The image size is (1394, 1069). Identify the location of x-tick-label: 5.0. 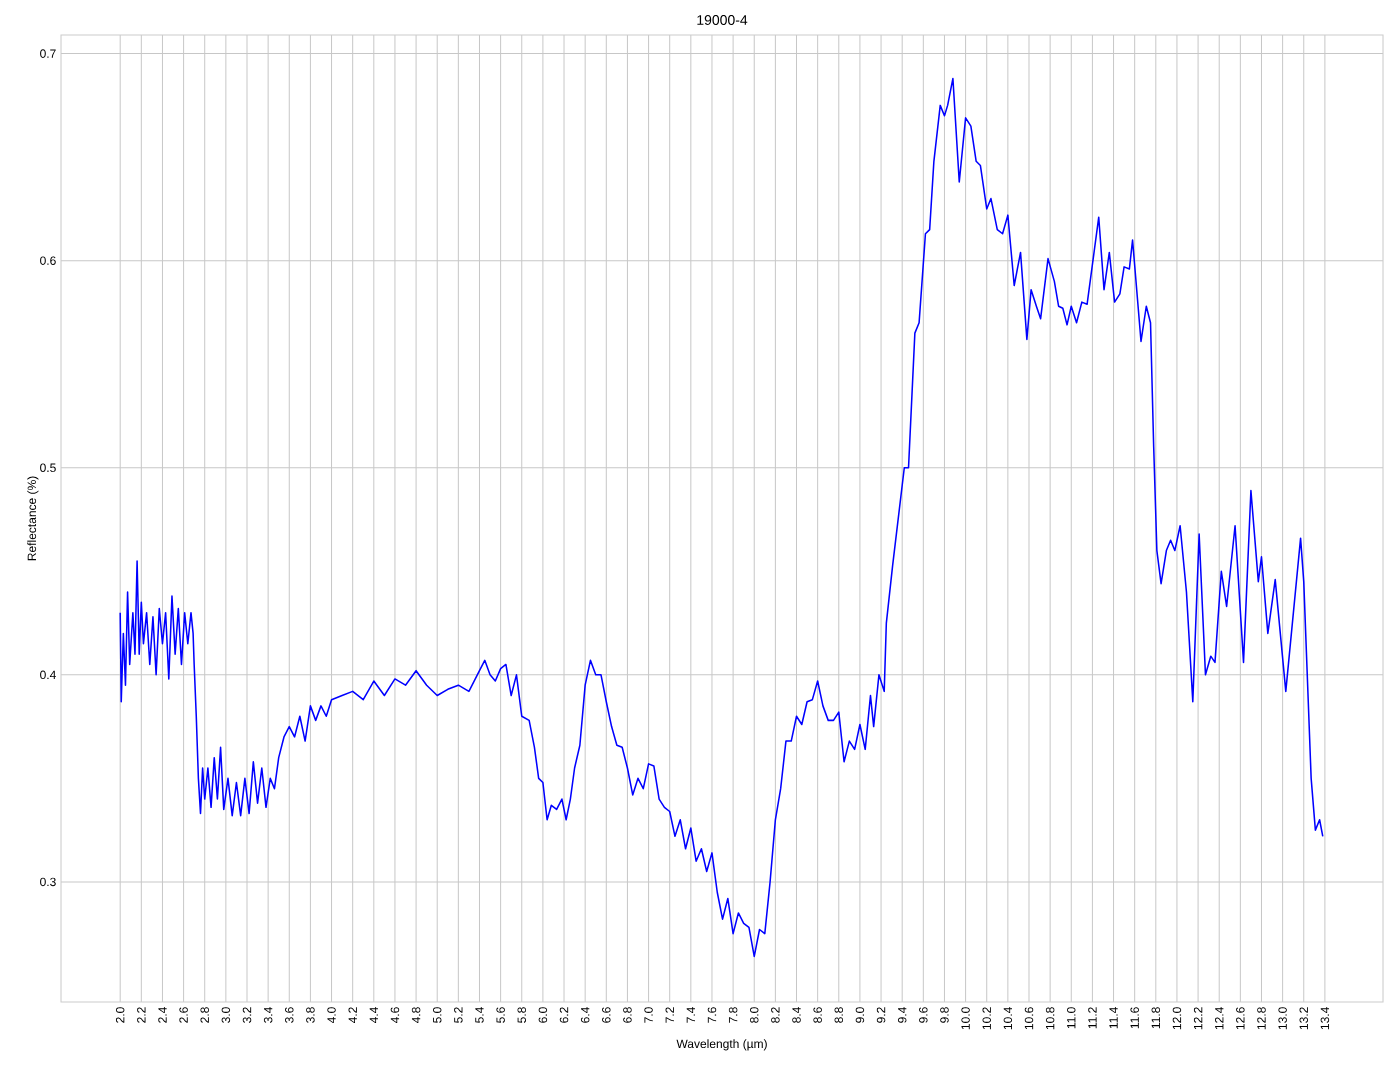
(437, 1015).